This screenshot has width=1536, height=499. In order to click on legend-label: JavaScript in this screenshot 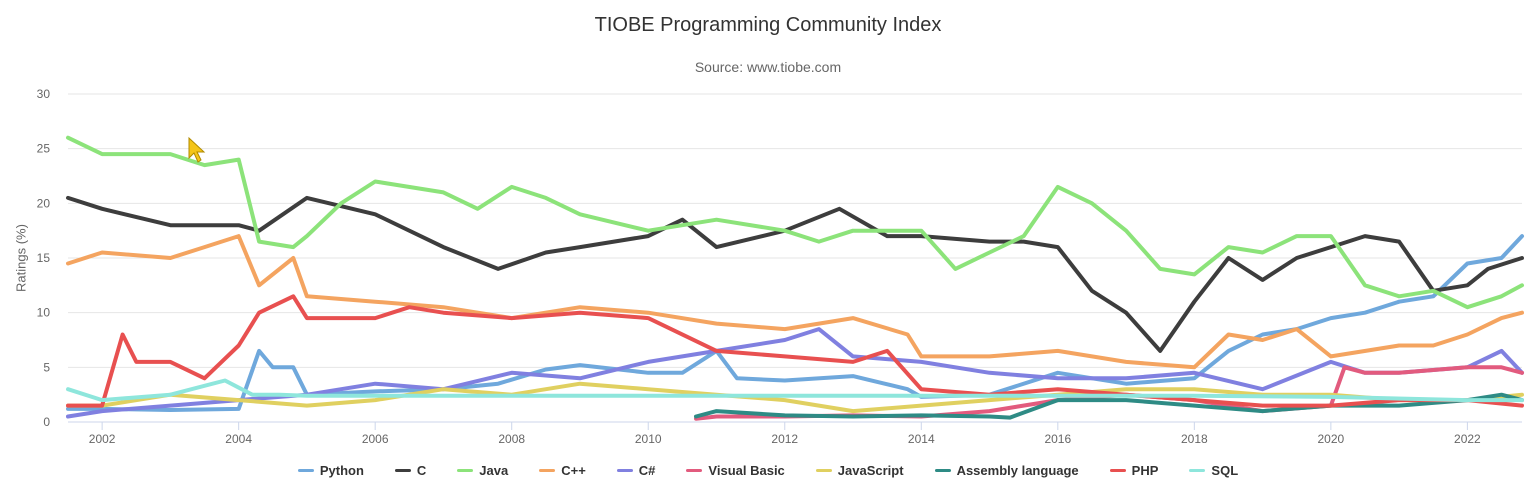, I will do `click(870, 470)`.